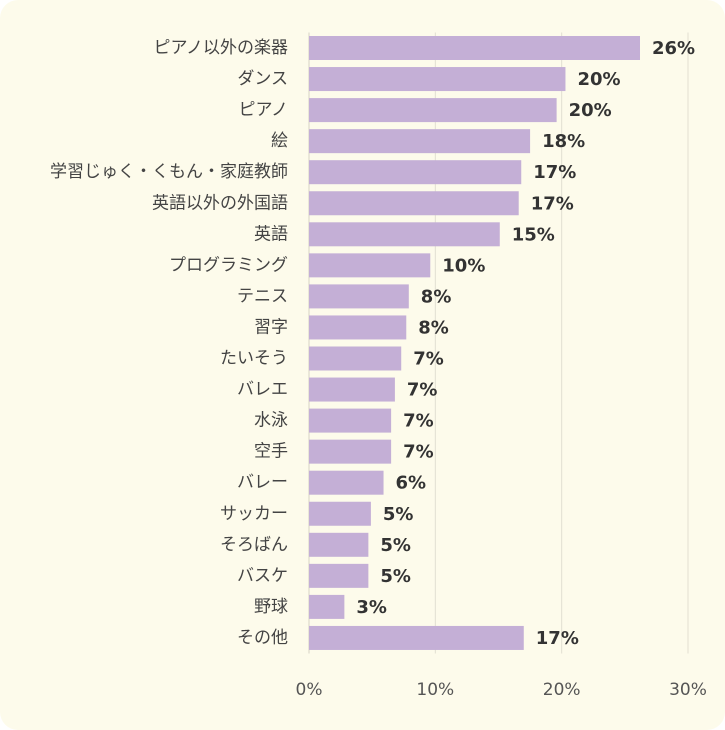 Image resolution: width=725 pixels, height=730 pixels. What do you see at coordinates (262, 390) in the screenshot?
I see `category-label: バレエ` at bounding box center [262, 390].